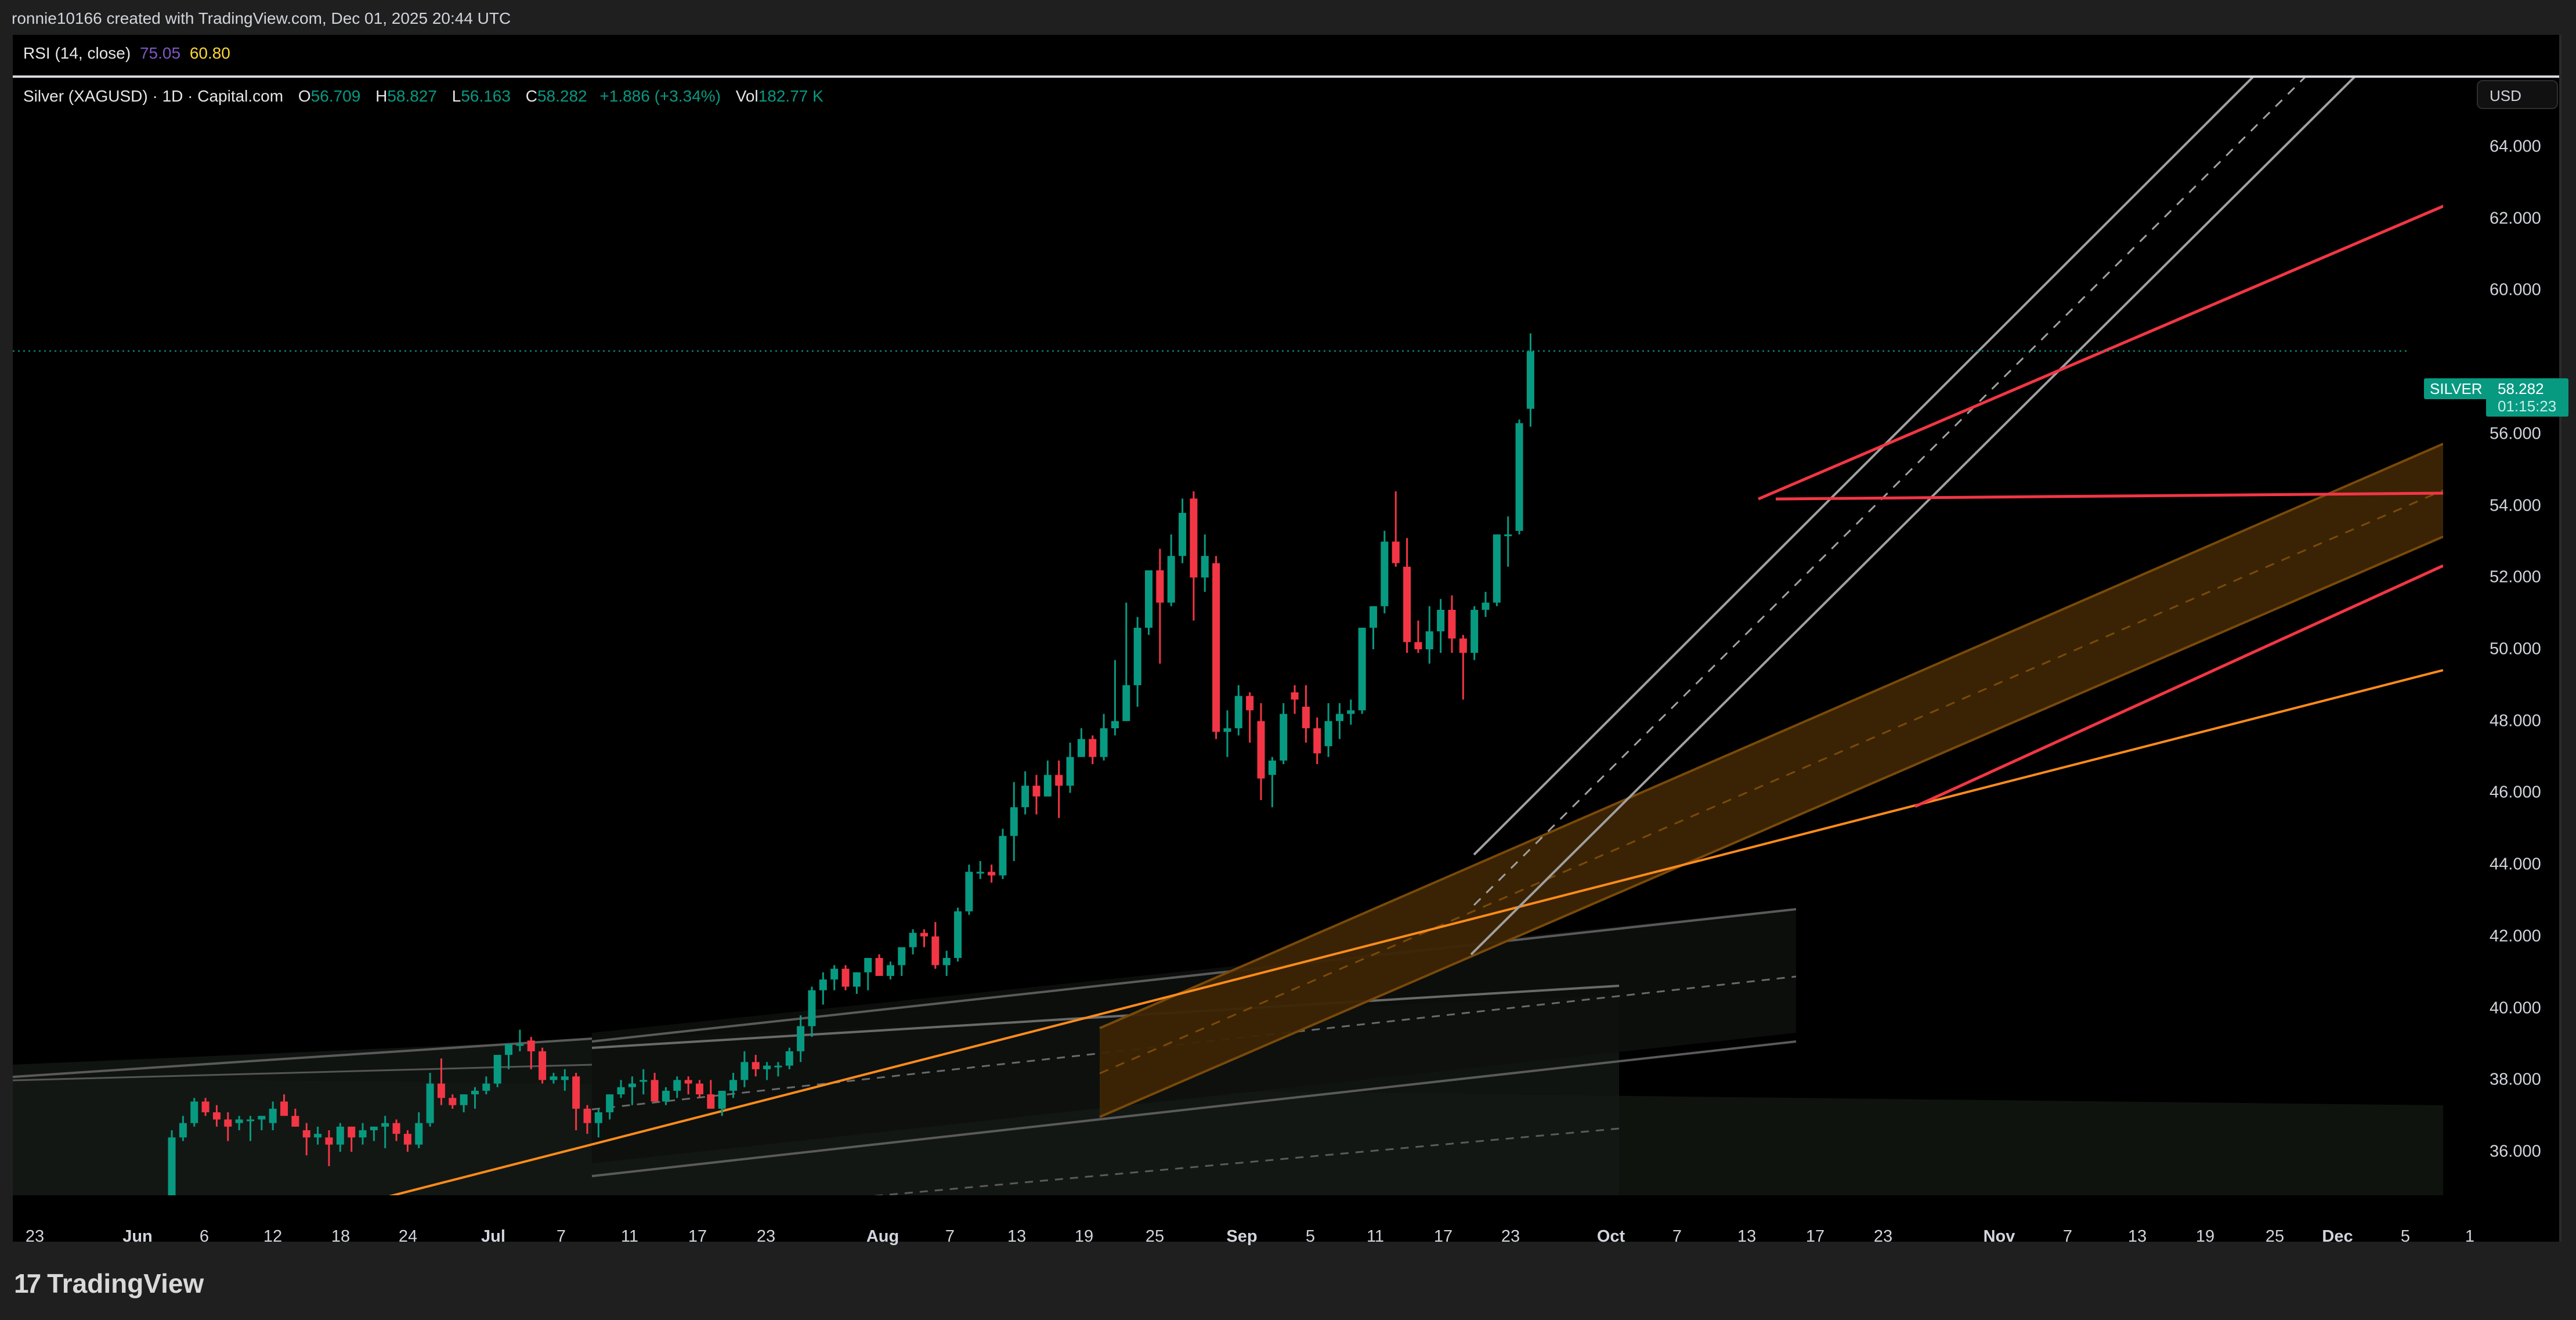 The image size is (2576, 1320). What do you see at coordinates (2515, 146) in the screenshot?
I see `price-tick-label: 64.000` at bounding box center [2515, 146].